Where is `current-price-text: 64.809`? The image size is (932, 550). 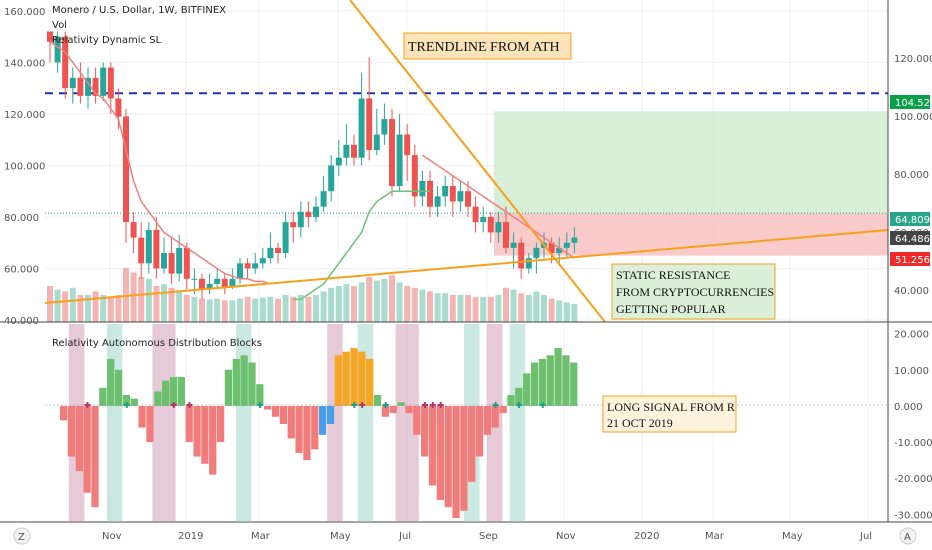 current-price-text: 64.809 is located at coordinates (912, 220).